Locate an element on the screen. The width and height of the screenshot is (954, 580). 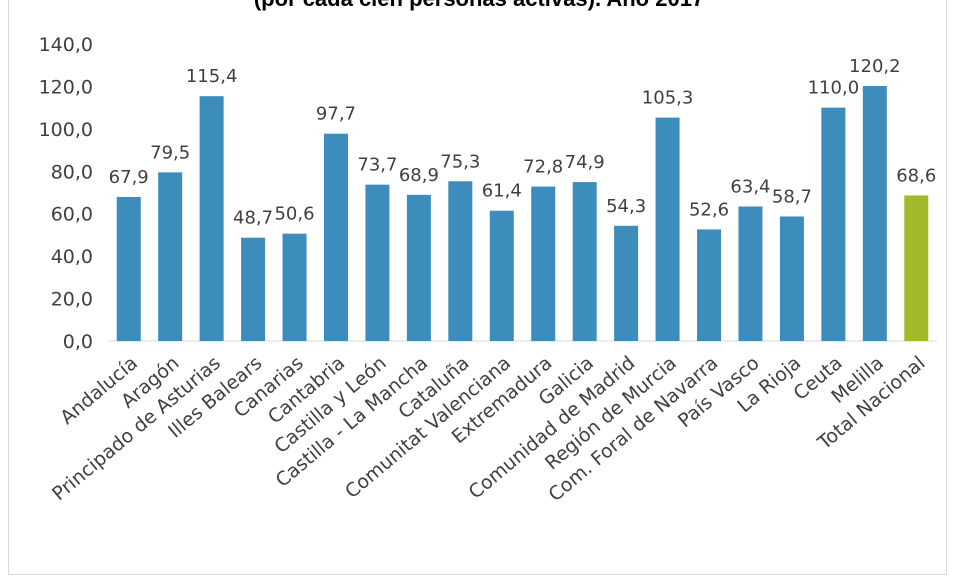
y-tick-label: 60,0 is located at coordinates (72, 215).